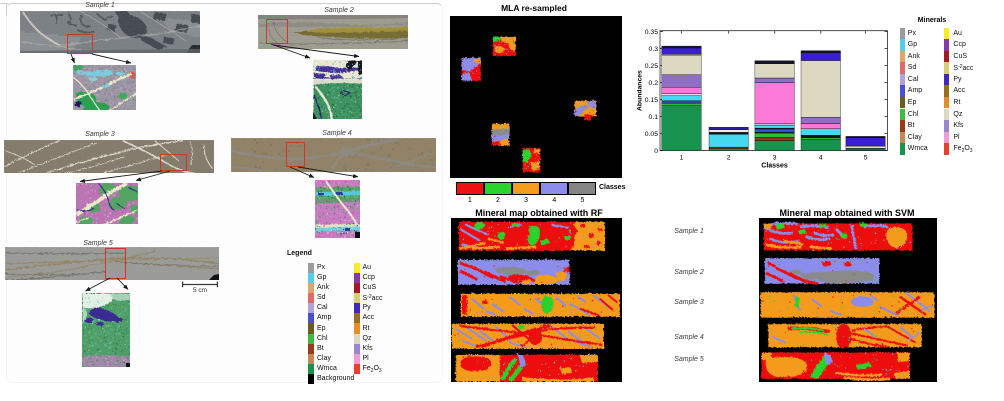  Describe the element at coordinates (775, 158) in the screenshot. I see `svg-text: 3` at that location.